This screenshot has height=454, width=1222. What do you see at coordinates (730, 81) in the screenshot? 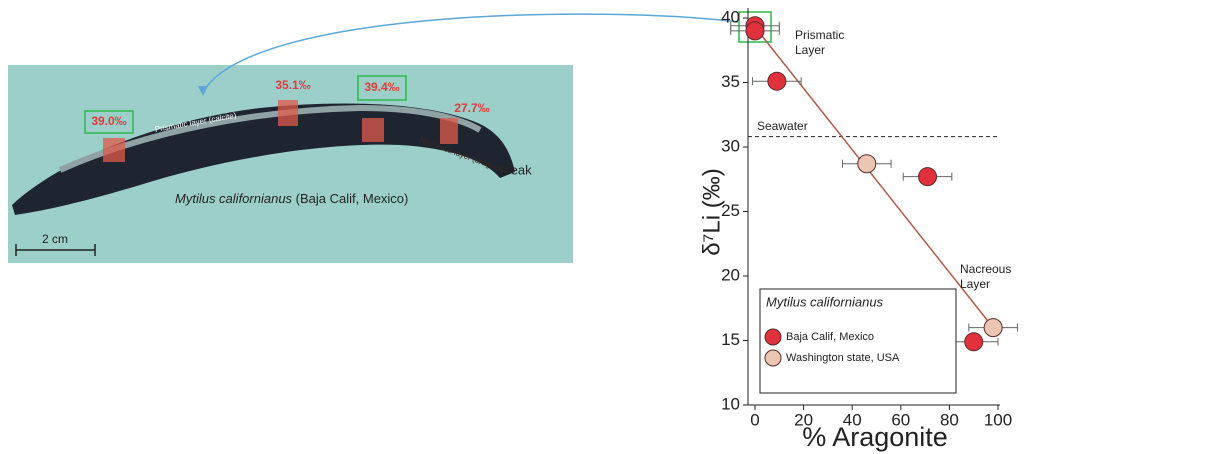
I see `y-tick-label: 35` at bounding box center [730, 81].